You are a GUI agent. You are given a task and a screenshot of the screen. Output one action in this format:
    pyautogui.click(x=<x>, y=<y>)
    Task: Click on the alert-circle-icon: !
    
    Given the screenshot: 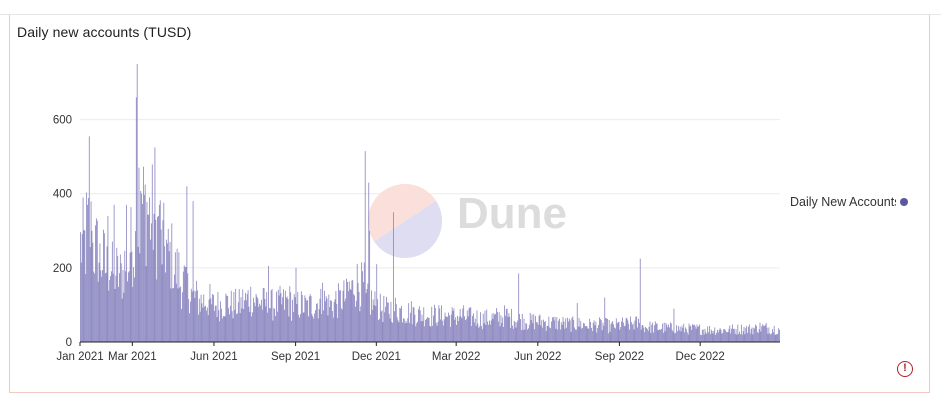 What is the action you would take?
    pyautogui.click(x=905, y=369)
    